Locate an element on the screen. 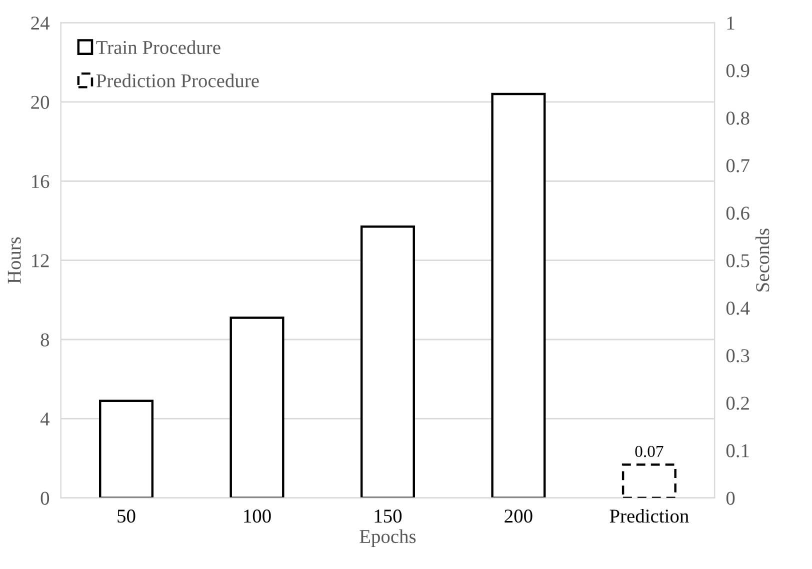  y2-axis-title: Seconds is located at coordinates (763, 260).